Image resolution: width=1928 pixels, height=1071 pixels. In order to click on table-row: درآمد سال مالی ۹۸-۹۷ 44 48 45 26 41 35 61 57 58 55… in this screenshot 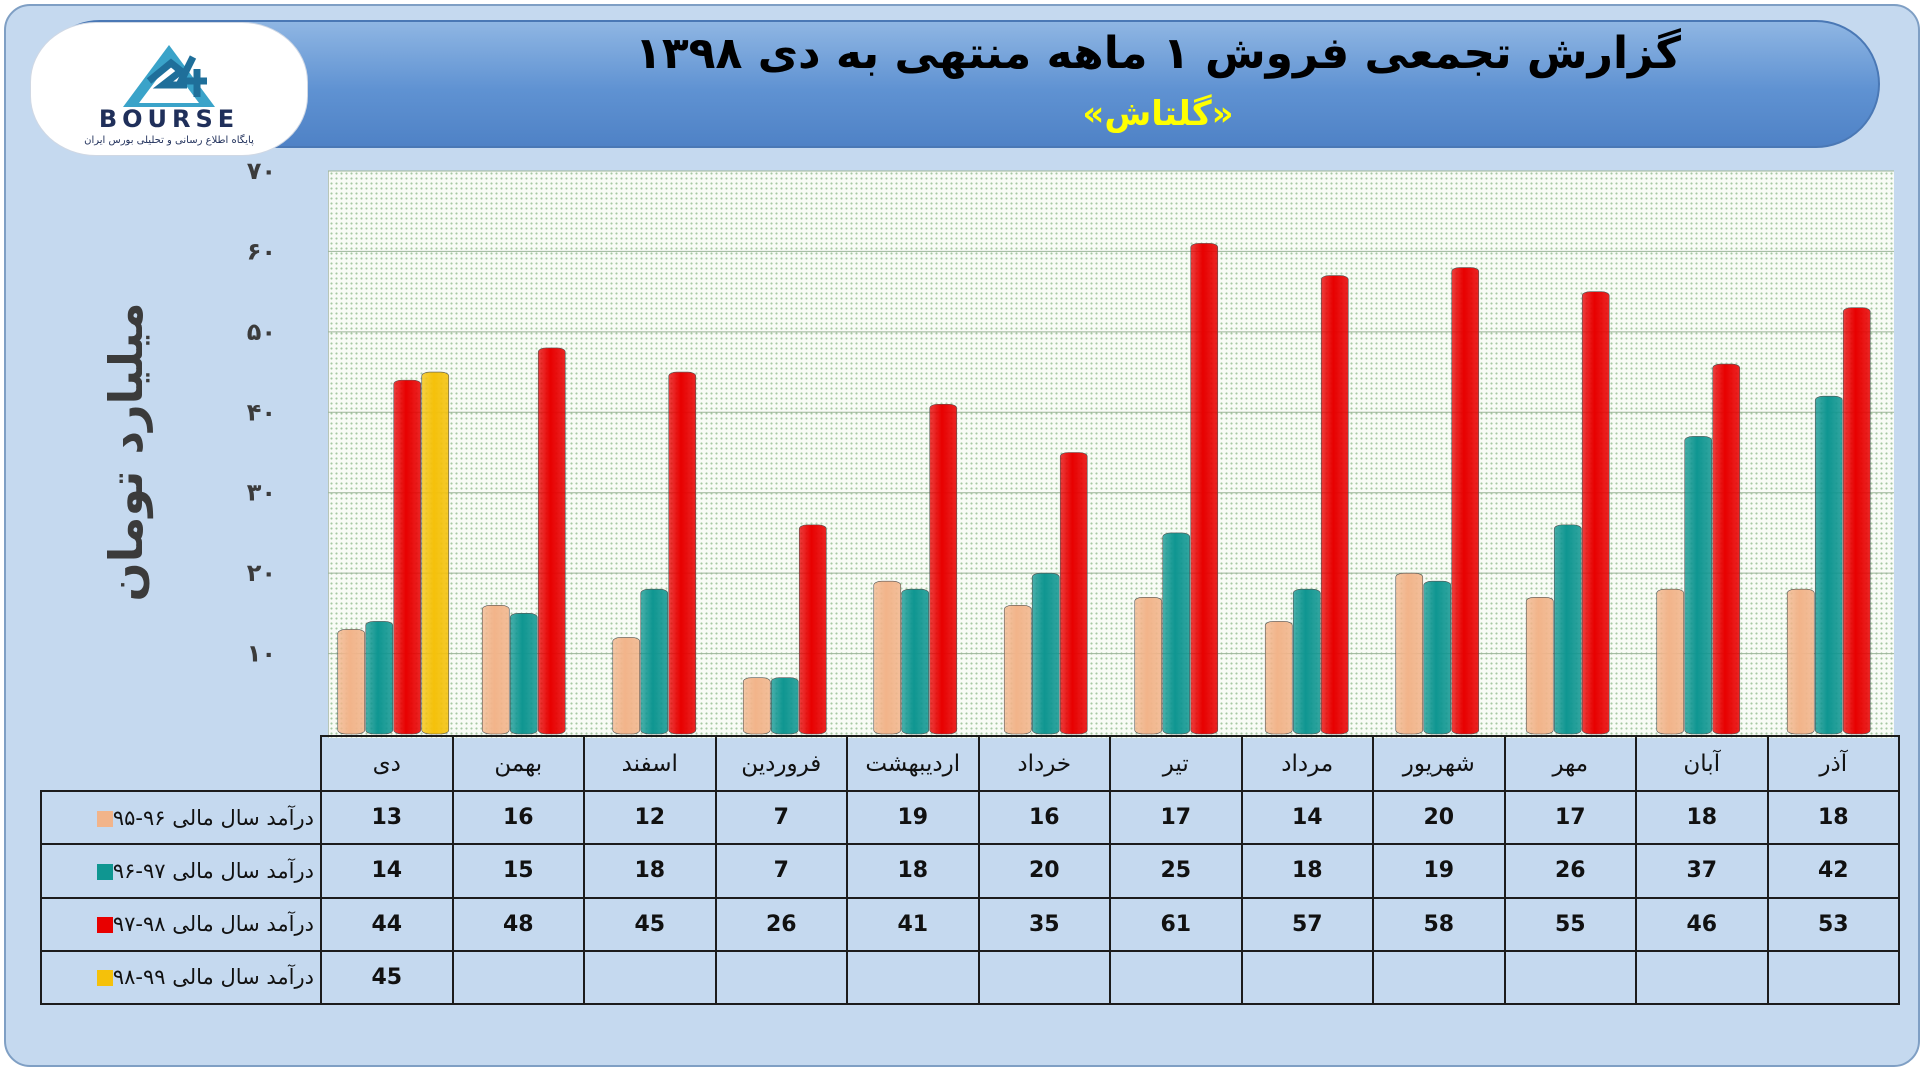, I will do `click(970, 924)`.